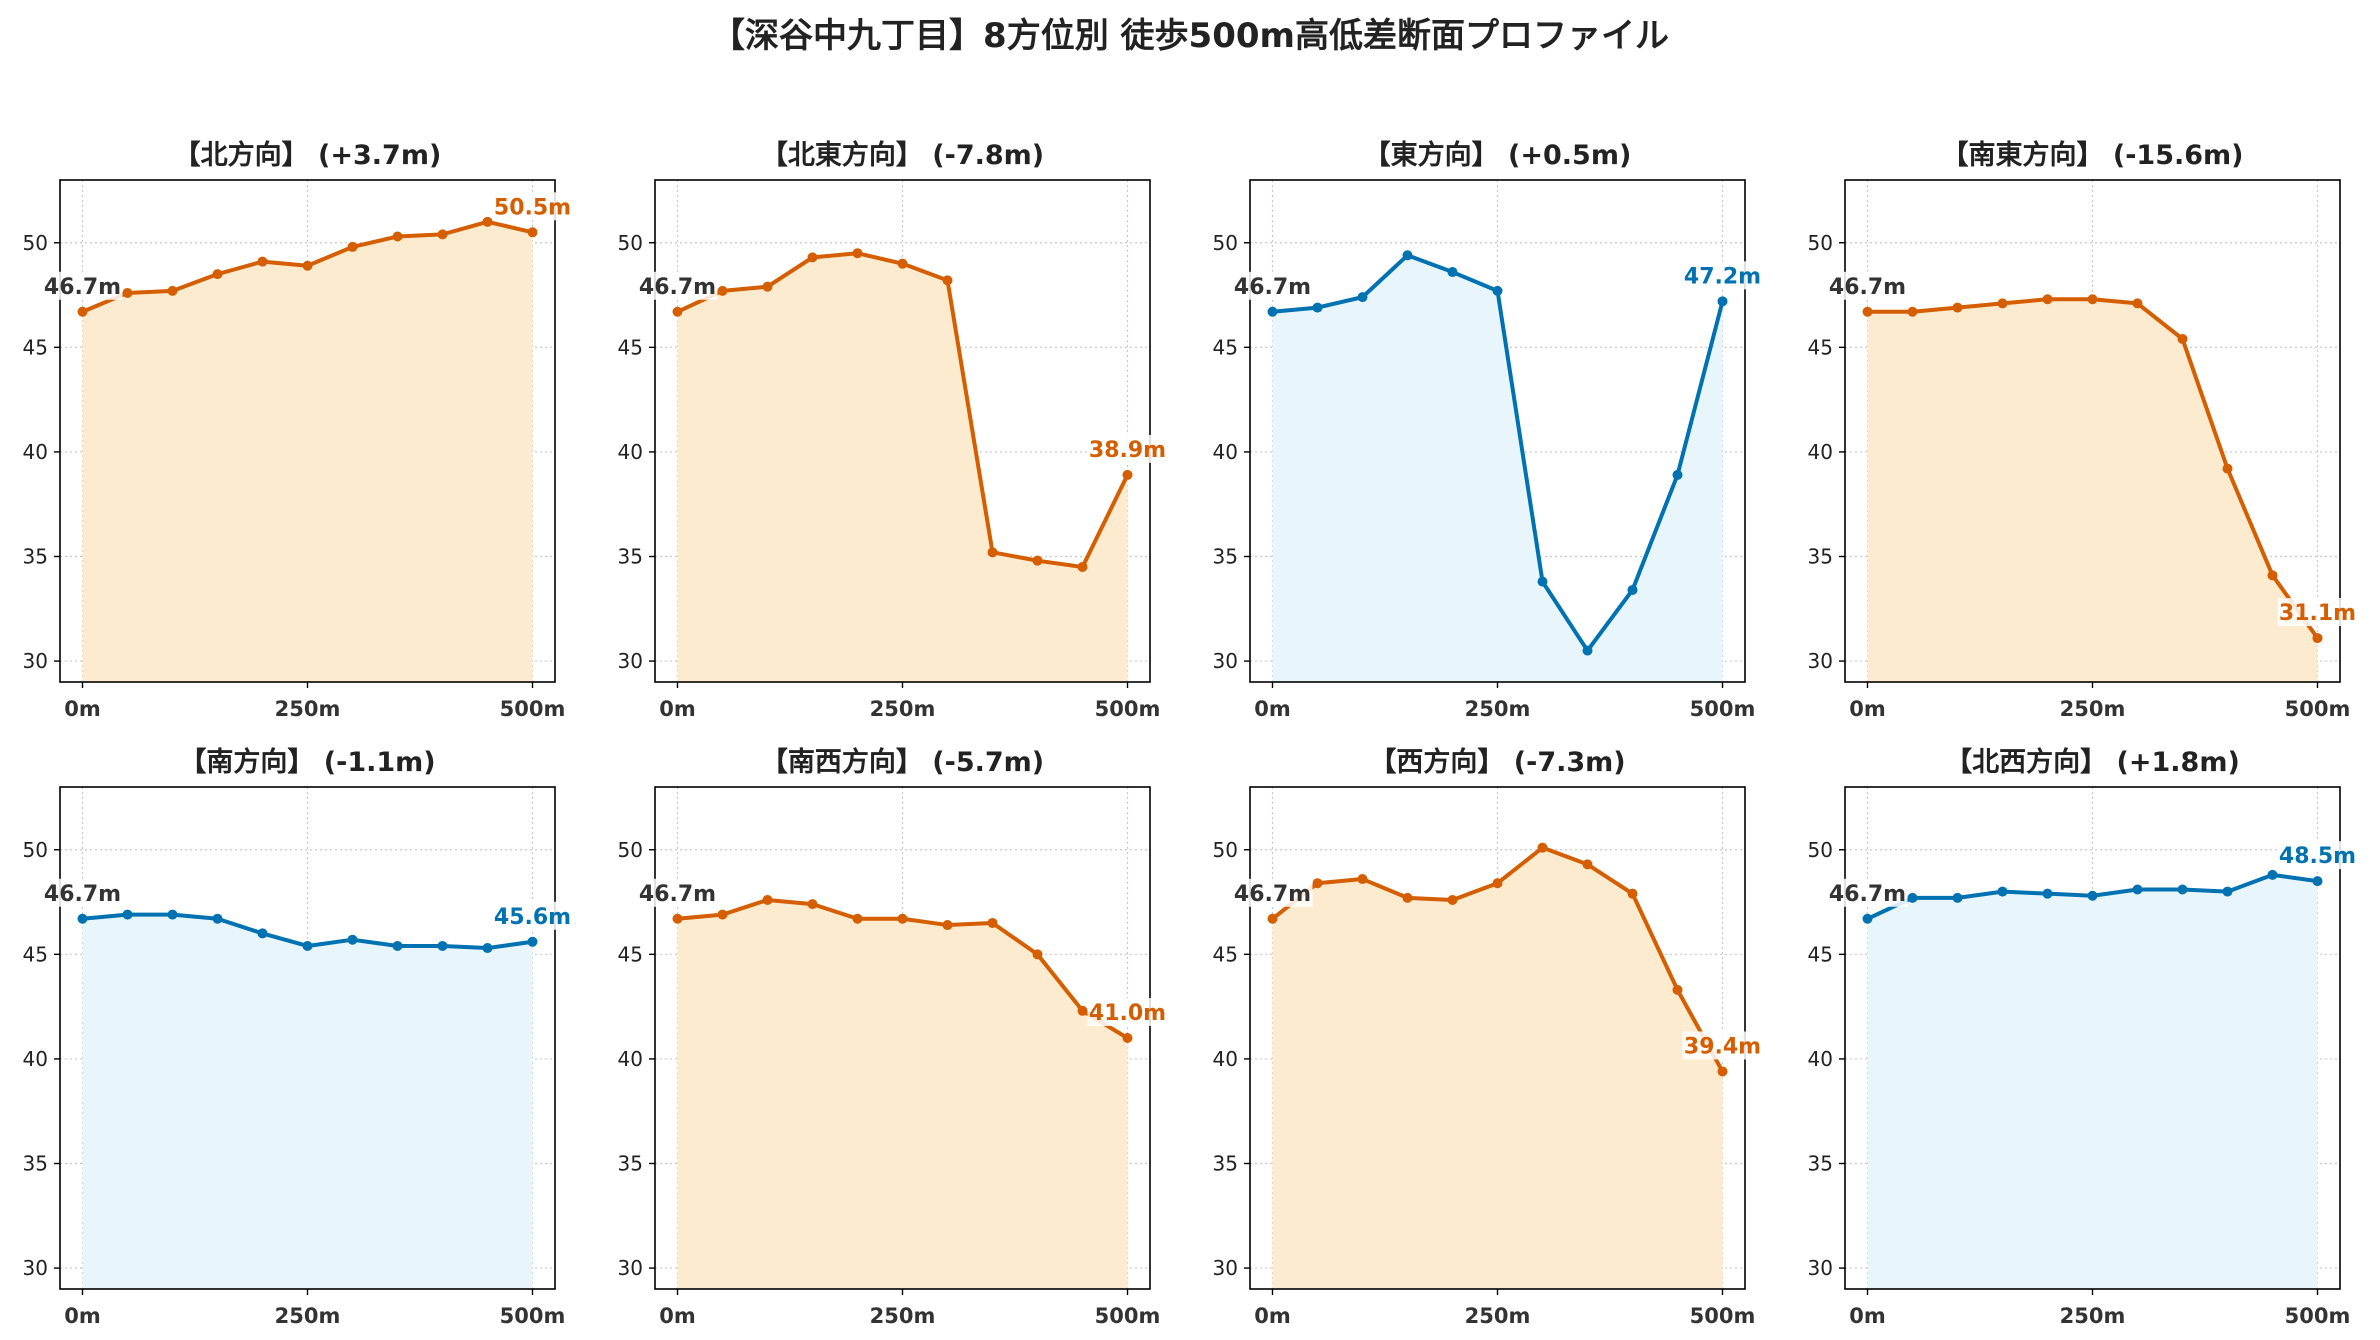 The width and height of the screenshot is (2380, 1340). I want to click on end-label: 31.1m, so click(2317, 613).